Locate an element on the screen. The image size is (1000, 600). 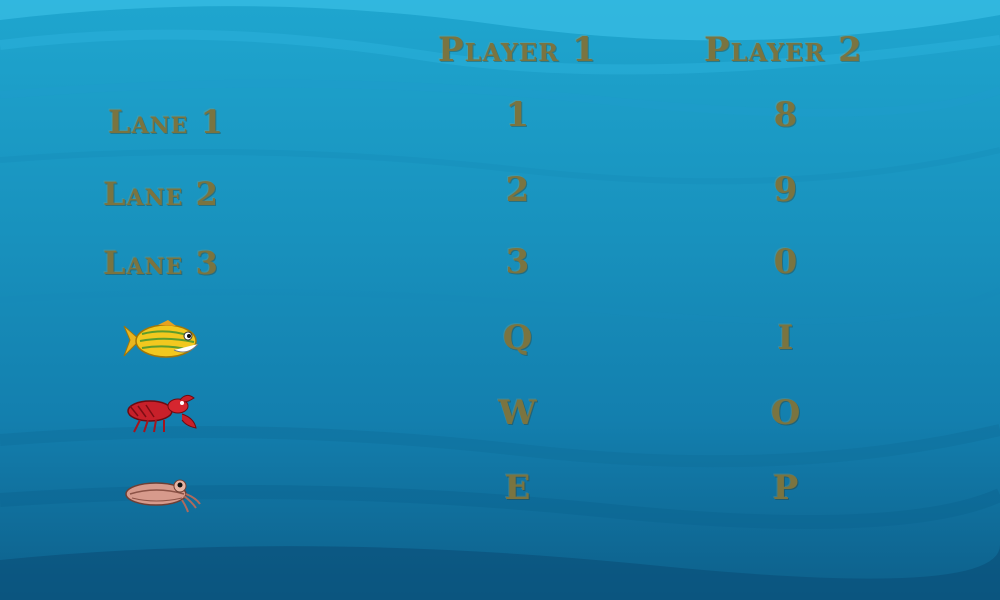
lobster-player2-key: O is located at coordinates (786, 413).